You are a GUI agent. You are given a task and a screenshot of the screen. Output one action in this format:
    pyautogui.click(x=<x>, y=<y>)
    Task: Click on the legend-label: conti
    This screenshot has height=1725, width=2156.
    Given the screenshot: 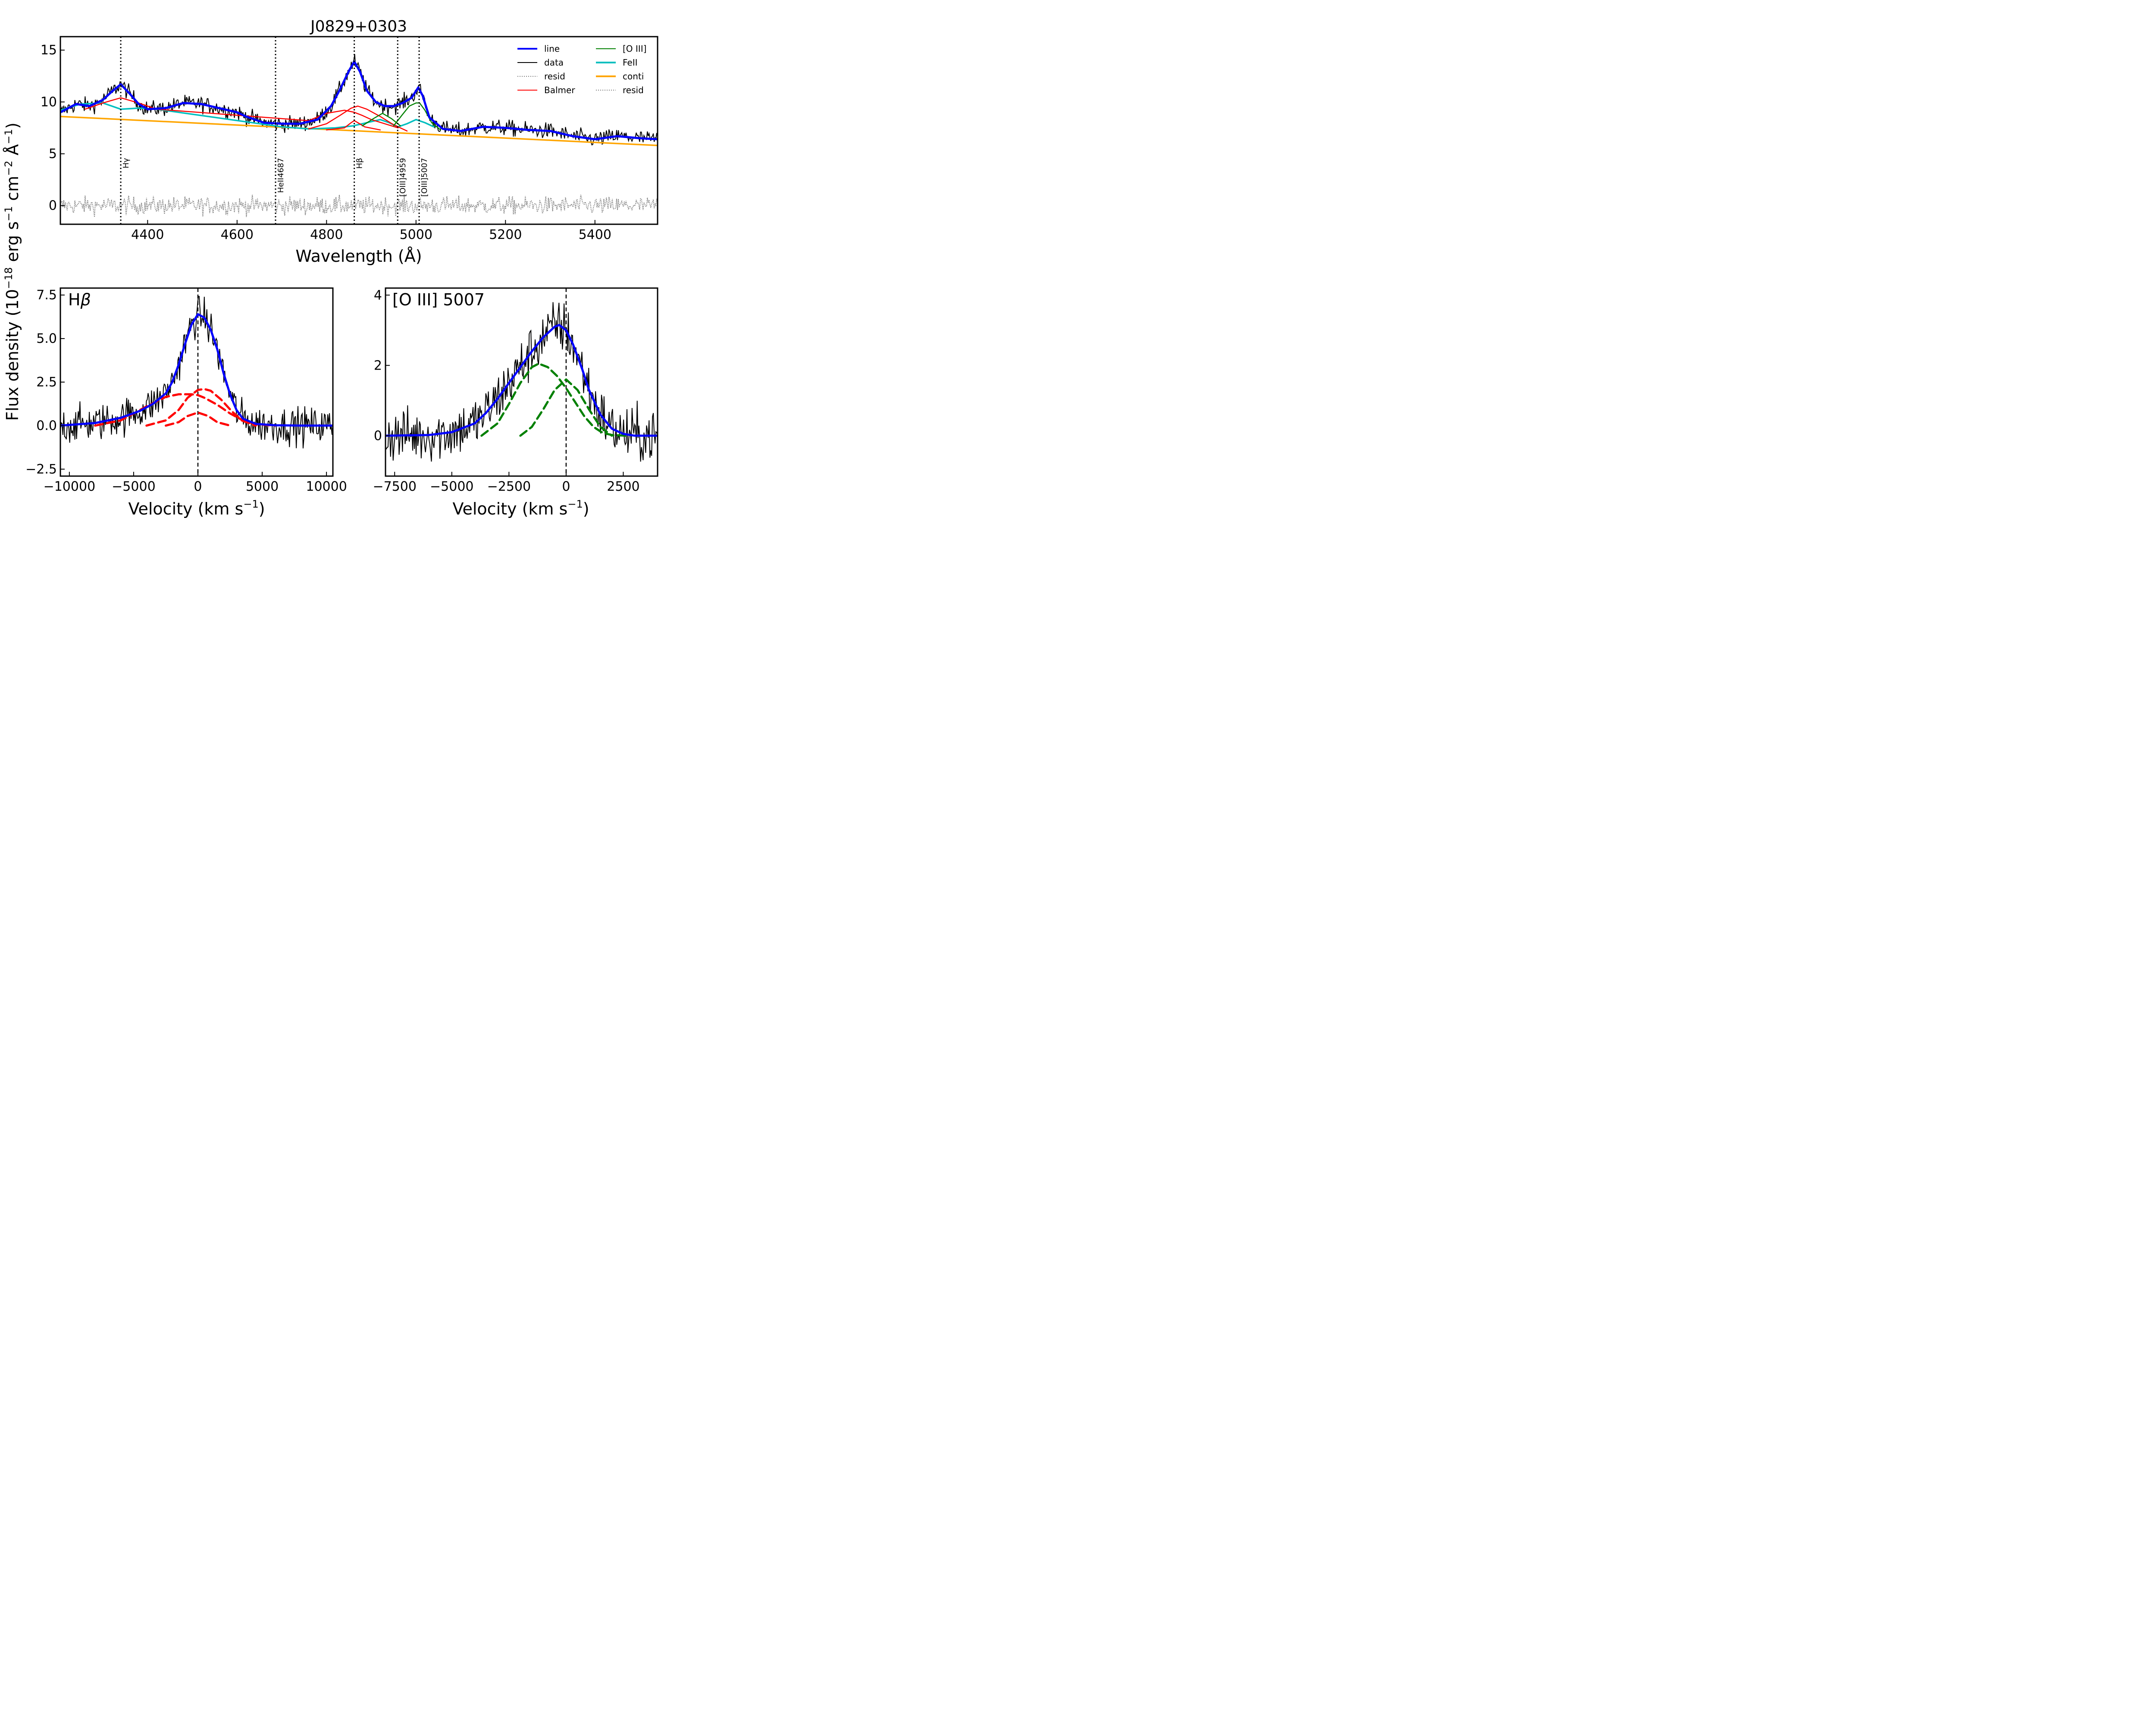 What is the action you would take?
    pyautogui.click(x=633, y=76)
    